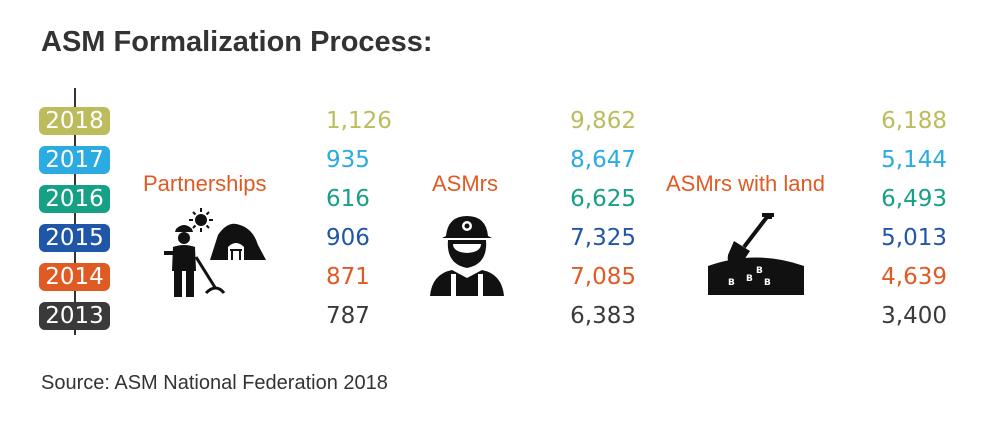 The width and height of the screenshot is (1000, 431). Describe the element at coordinates (603, 160) in the screenshot. I see `value-asmrs-2017: 8,647` at that location.